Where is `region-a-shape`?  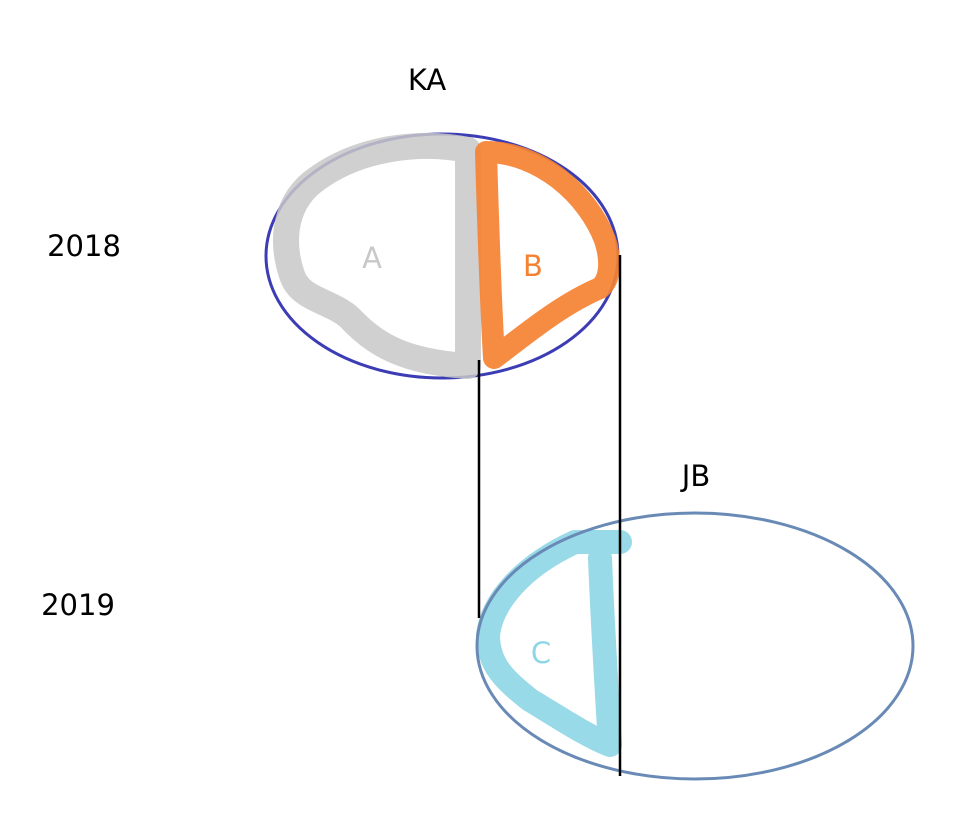 region-a-shape is located at coordinates (377, 255).